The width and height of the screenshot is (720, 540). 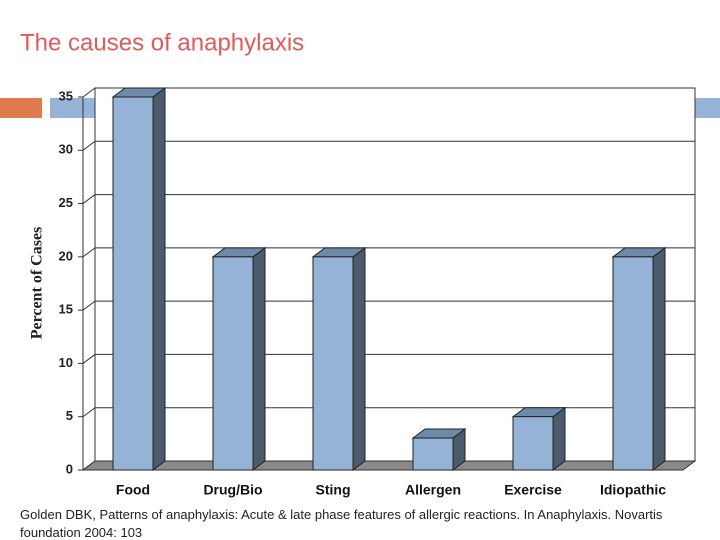 What do you see at coordinates (66, 202) in the screenshot?
I see `y-tick-label: 25` at bounding box center [66, 202].